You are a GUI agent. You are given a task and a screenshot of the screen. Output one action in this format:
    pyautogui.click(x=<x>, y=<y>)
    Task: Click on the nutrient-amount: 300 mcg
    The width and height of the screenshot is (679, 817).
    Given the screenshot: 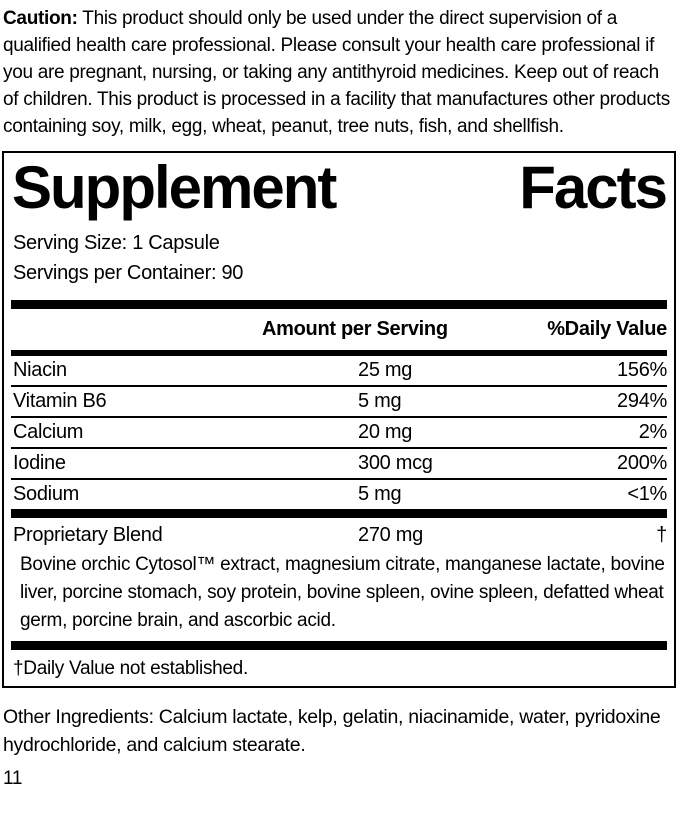 What is the action you would take?
    pyautogui.click(x=395, y=463)
    